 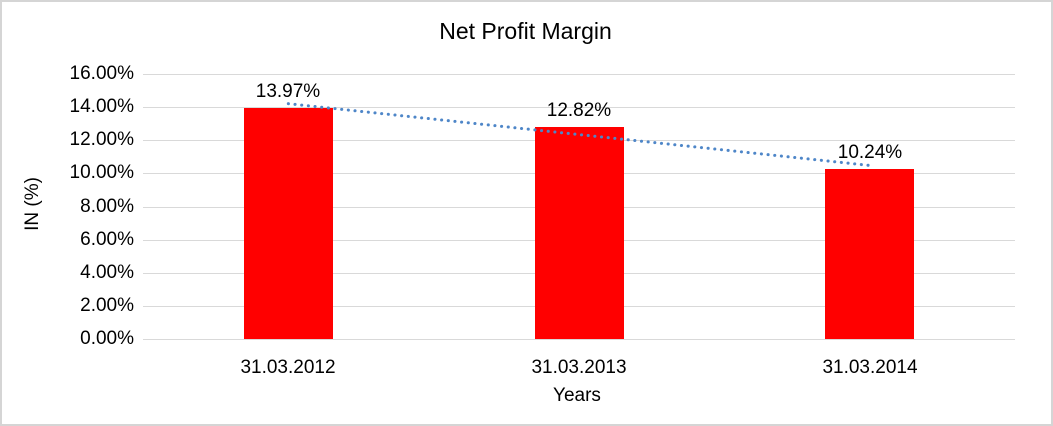 I want to click on y-tick-label: 2.00%, so click(x=107, y=305).